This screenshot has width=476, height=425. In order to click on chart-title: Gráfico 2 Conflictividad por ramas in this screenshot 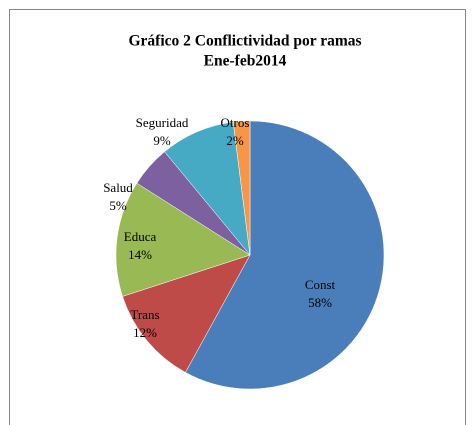, I will do `click(244, 41)`.